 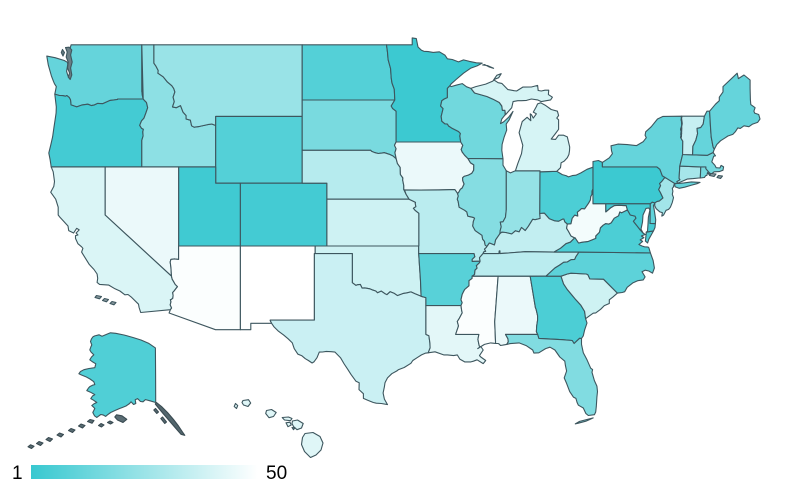 I want to click on svg-text: 1, so click(x=17, y=473).